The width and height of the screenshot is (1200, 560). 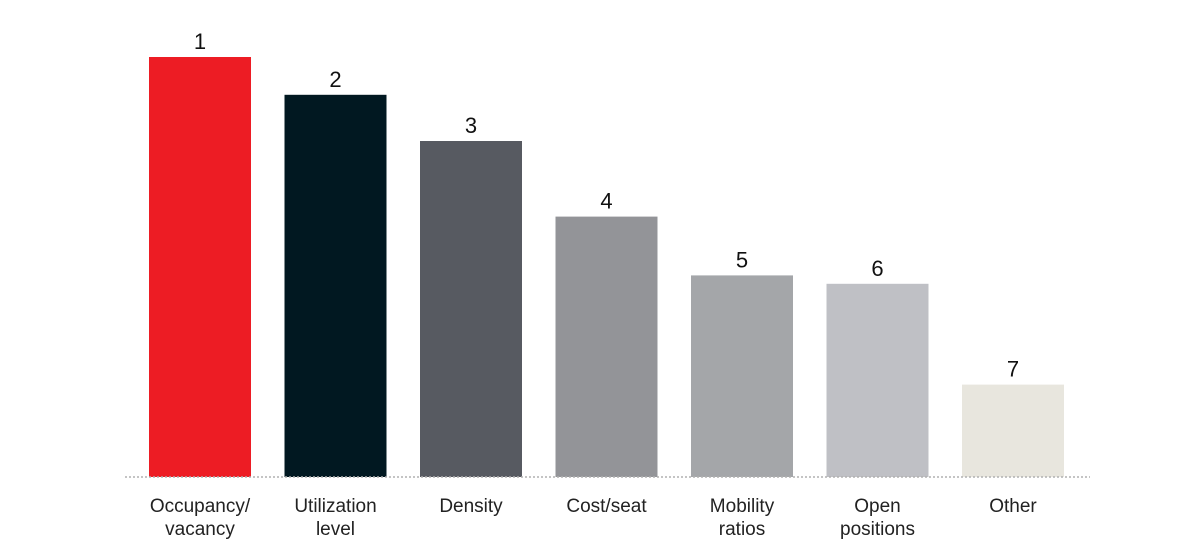 I want to click on category-label-line: Utilization, so click(x=335, y=506).